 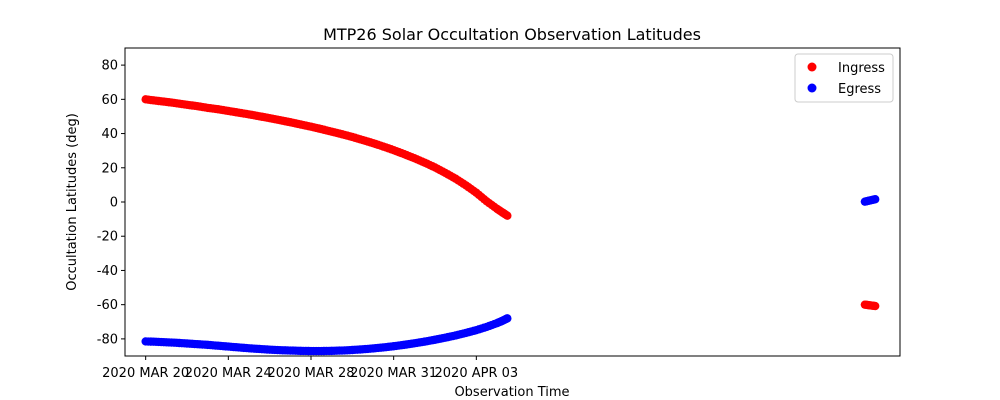 I want to click on legend: Ingress Egress, so click(x=844, y=78).